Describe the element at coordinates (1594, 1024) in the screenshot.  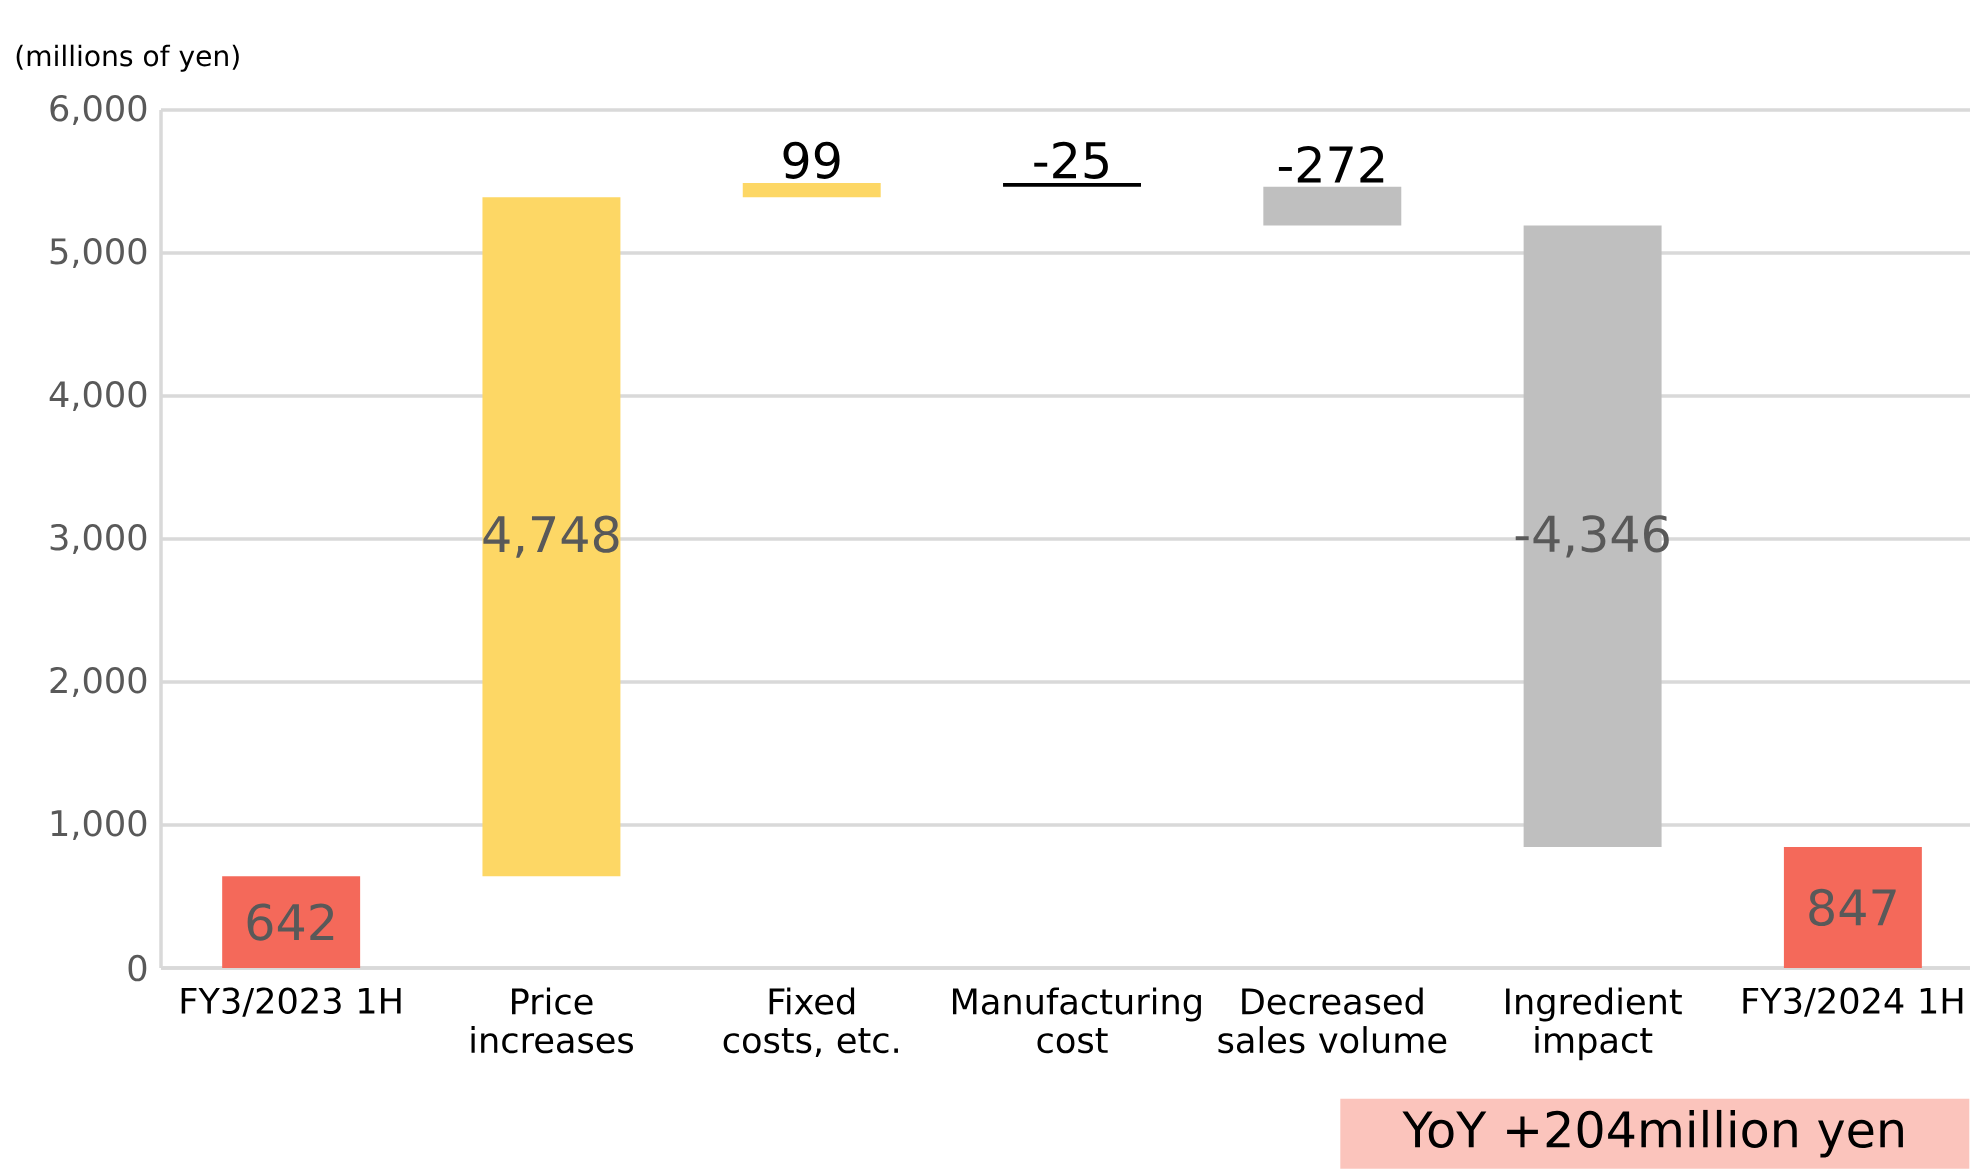
I see `x-tick-label: Ingredient impact` at that location.